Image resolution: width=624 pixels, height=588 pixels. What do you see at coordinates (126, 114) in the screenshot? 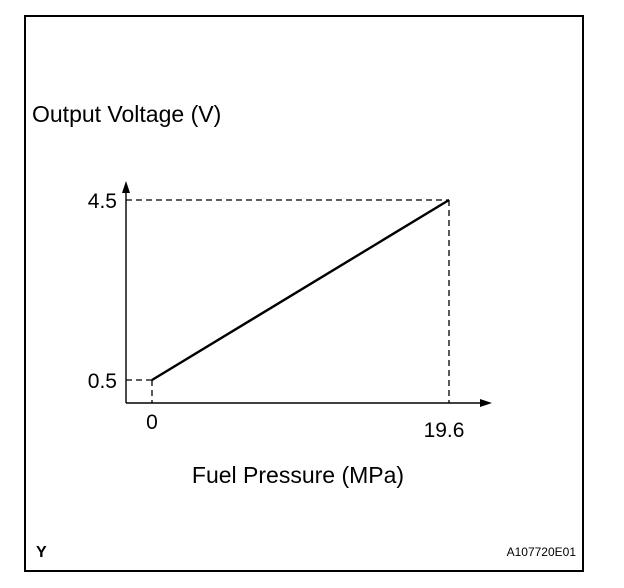
I see `y-axis-label: Output Voltage (V)` at bounding box center [126, 114].